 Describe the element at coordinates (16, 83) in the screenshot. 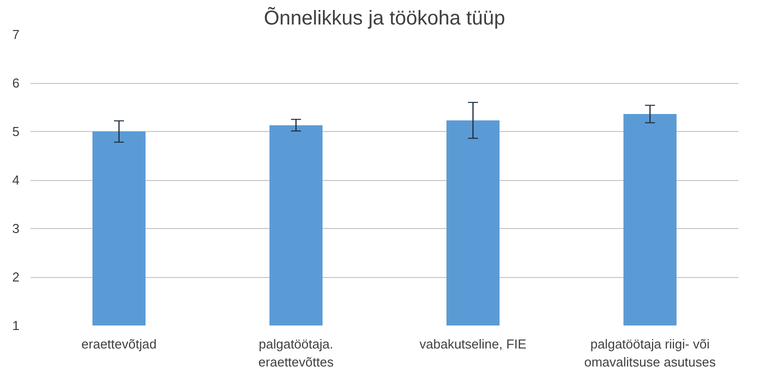

I see `y-tick-label: 6` at that location.